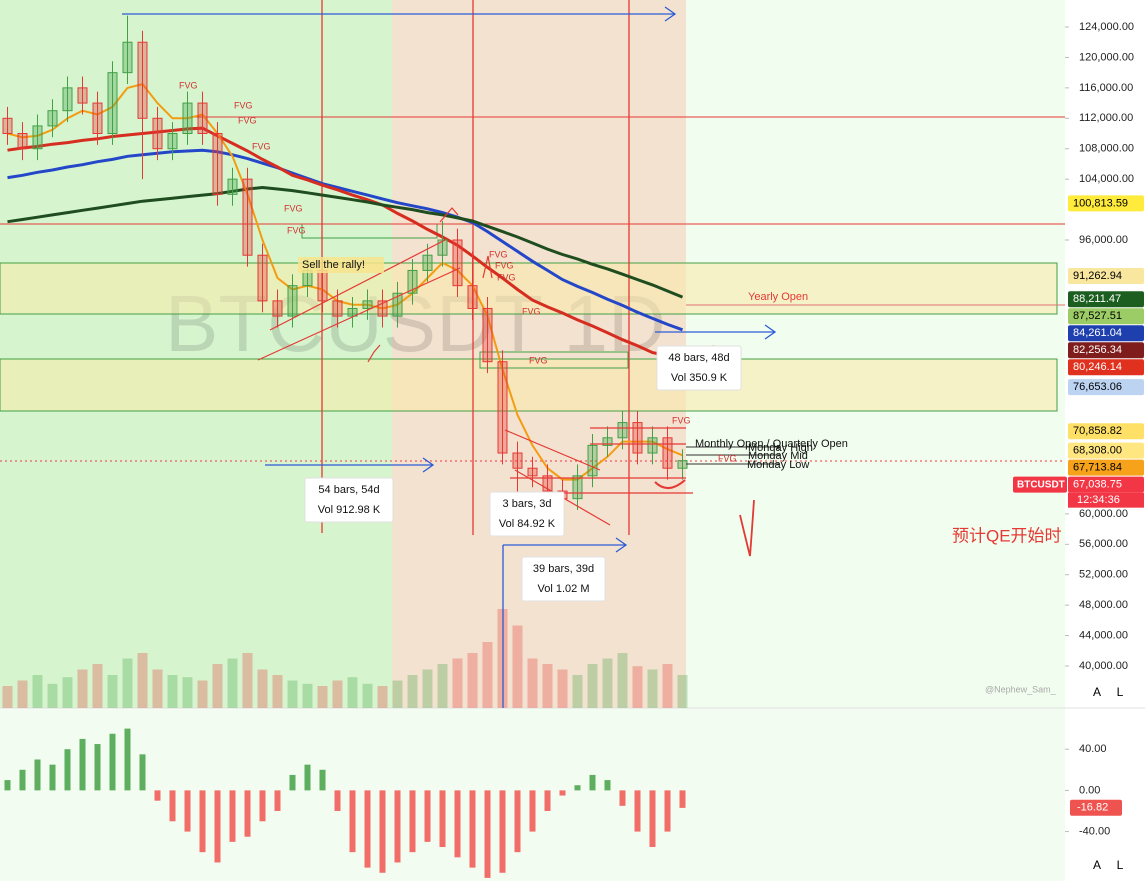 Image resolution: width=1145 pixels, height=886 pixels. Describe the element at coordinates (564, 589) in the screenshot. I see `measure-vol: Vol 1.02 M` at that location.